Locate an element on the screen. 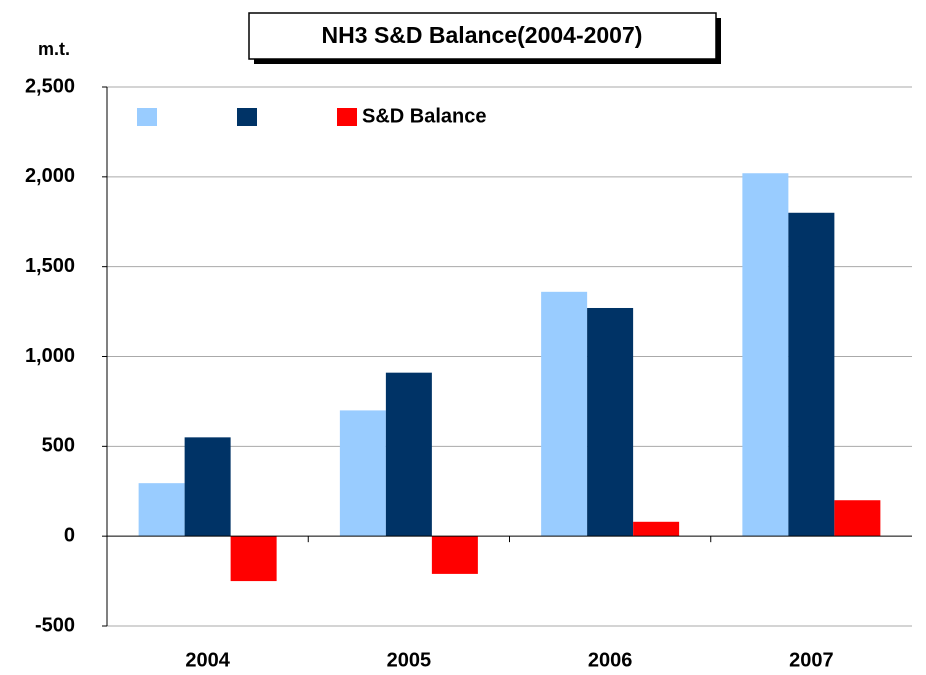 Image resolution: width=926 pixels, height=675 pixels. title-box is located at coordinates (482, 36).